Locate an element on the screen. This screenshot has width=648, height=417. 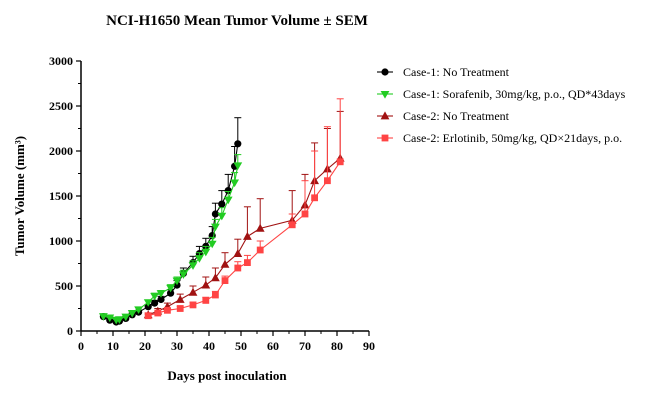
legend-item: Case-2: No Treatment is located at coordinates (443, 116).